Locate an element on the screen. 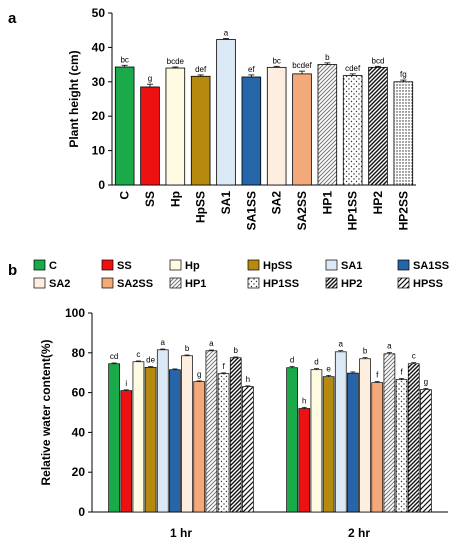 The image size is (470, 550). bar-sa2ss-1-hr is located at coordinates (199, 447).